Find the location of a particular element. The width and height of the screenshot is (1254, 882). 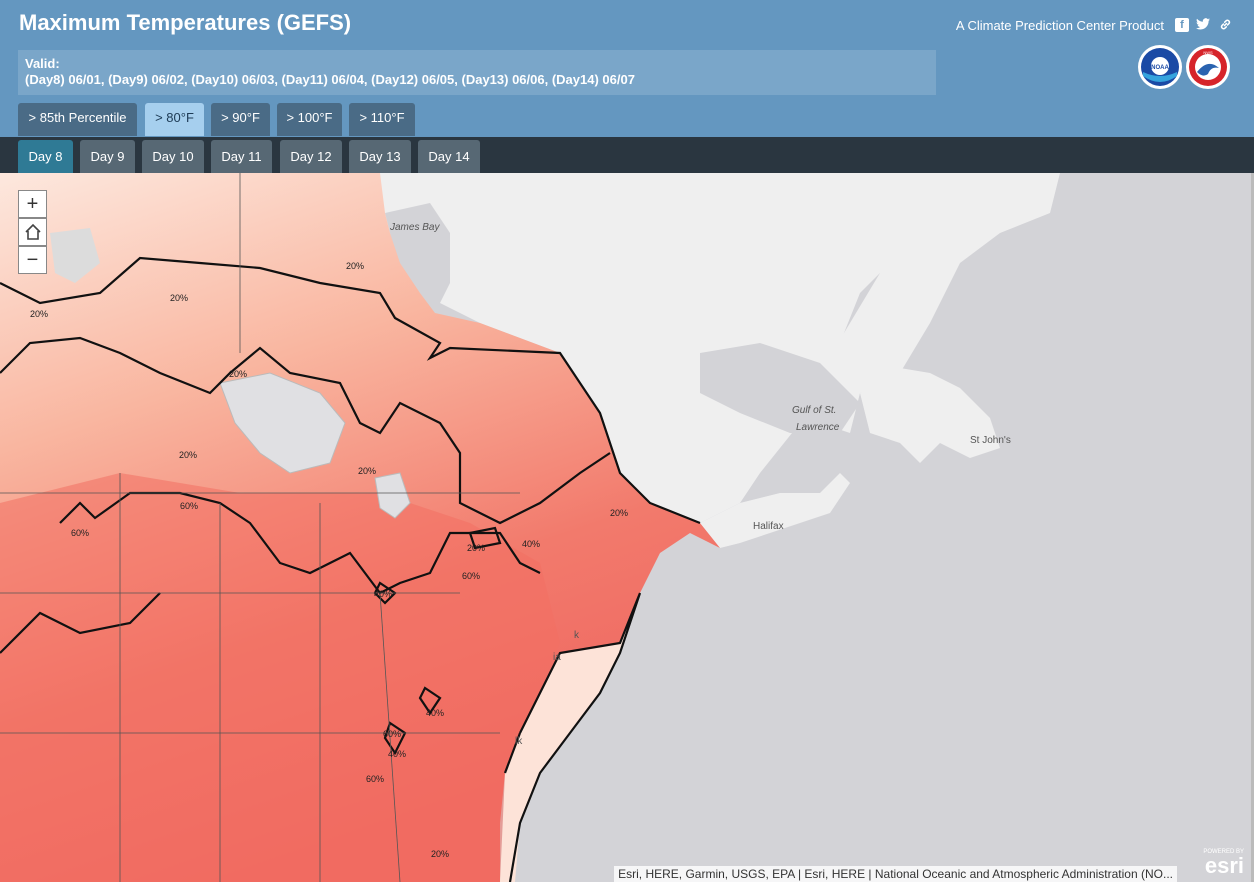

esri-logo-text: esri is located at coordinates (1224, 865).